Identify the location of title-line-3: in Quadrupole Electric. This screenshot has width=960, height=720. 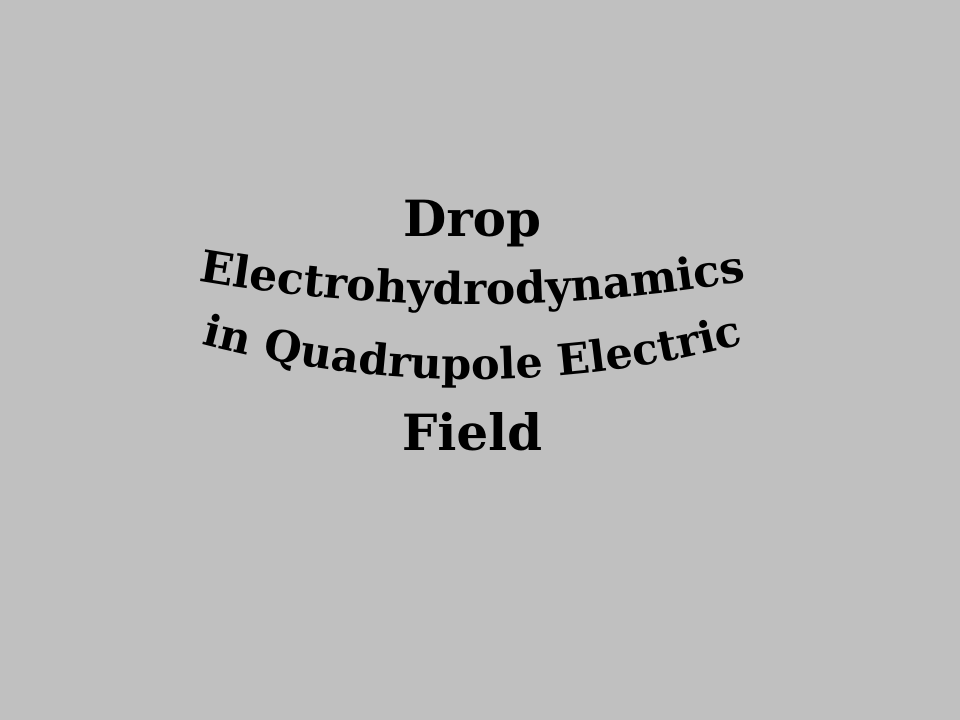
(472, 348).